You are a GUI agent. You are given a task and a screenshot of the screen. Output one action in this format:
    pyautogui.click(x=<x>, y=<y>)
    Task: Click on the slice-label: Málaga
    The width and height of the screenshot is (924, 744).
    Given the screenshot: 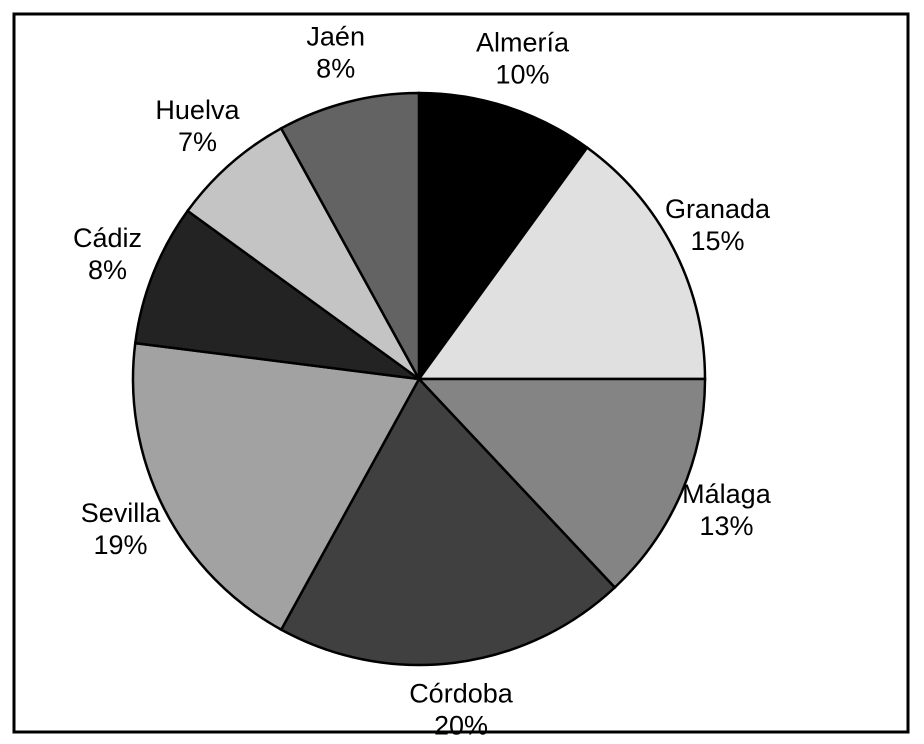 What is the action you would take?
    pyautogui.click(x=727, y=494)
    